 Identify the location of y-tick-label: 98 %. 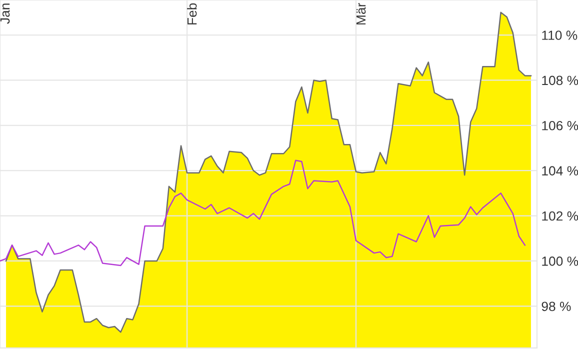
(556, 307).